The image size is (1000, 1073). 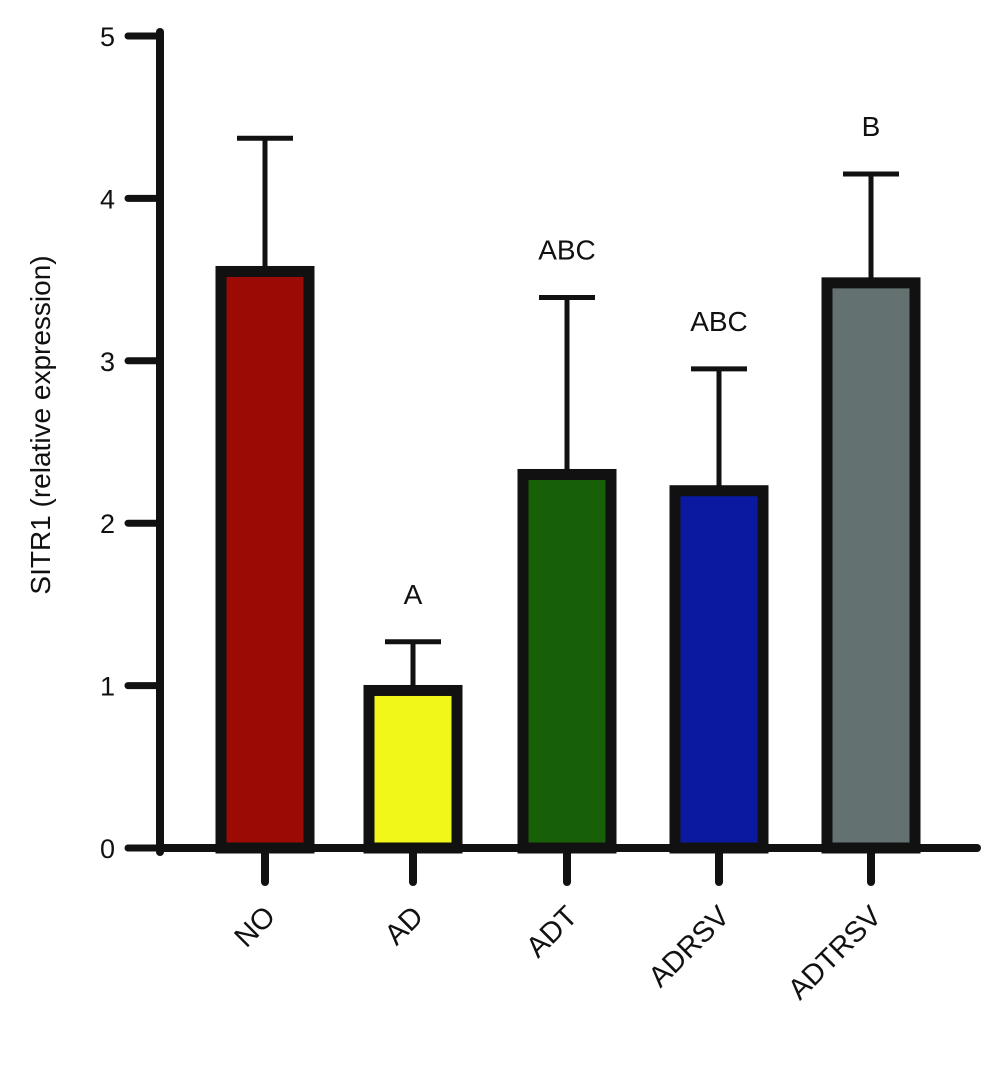 What do you see at coordinates (567, 661) in the screenshot?
I see `bar-adt` at bounding box center [567, 661].